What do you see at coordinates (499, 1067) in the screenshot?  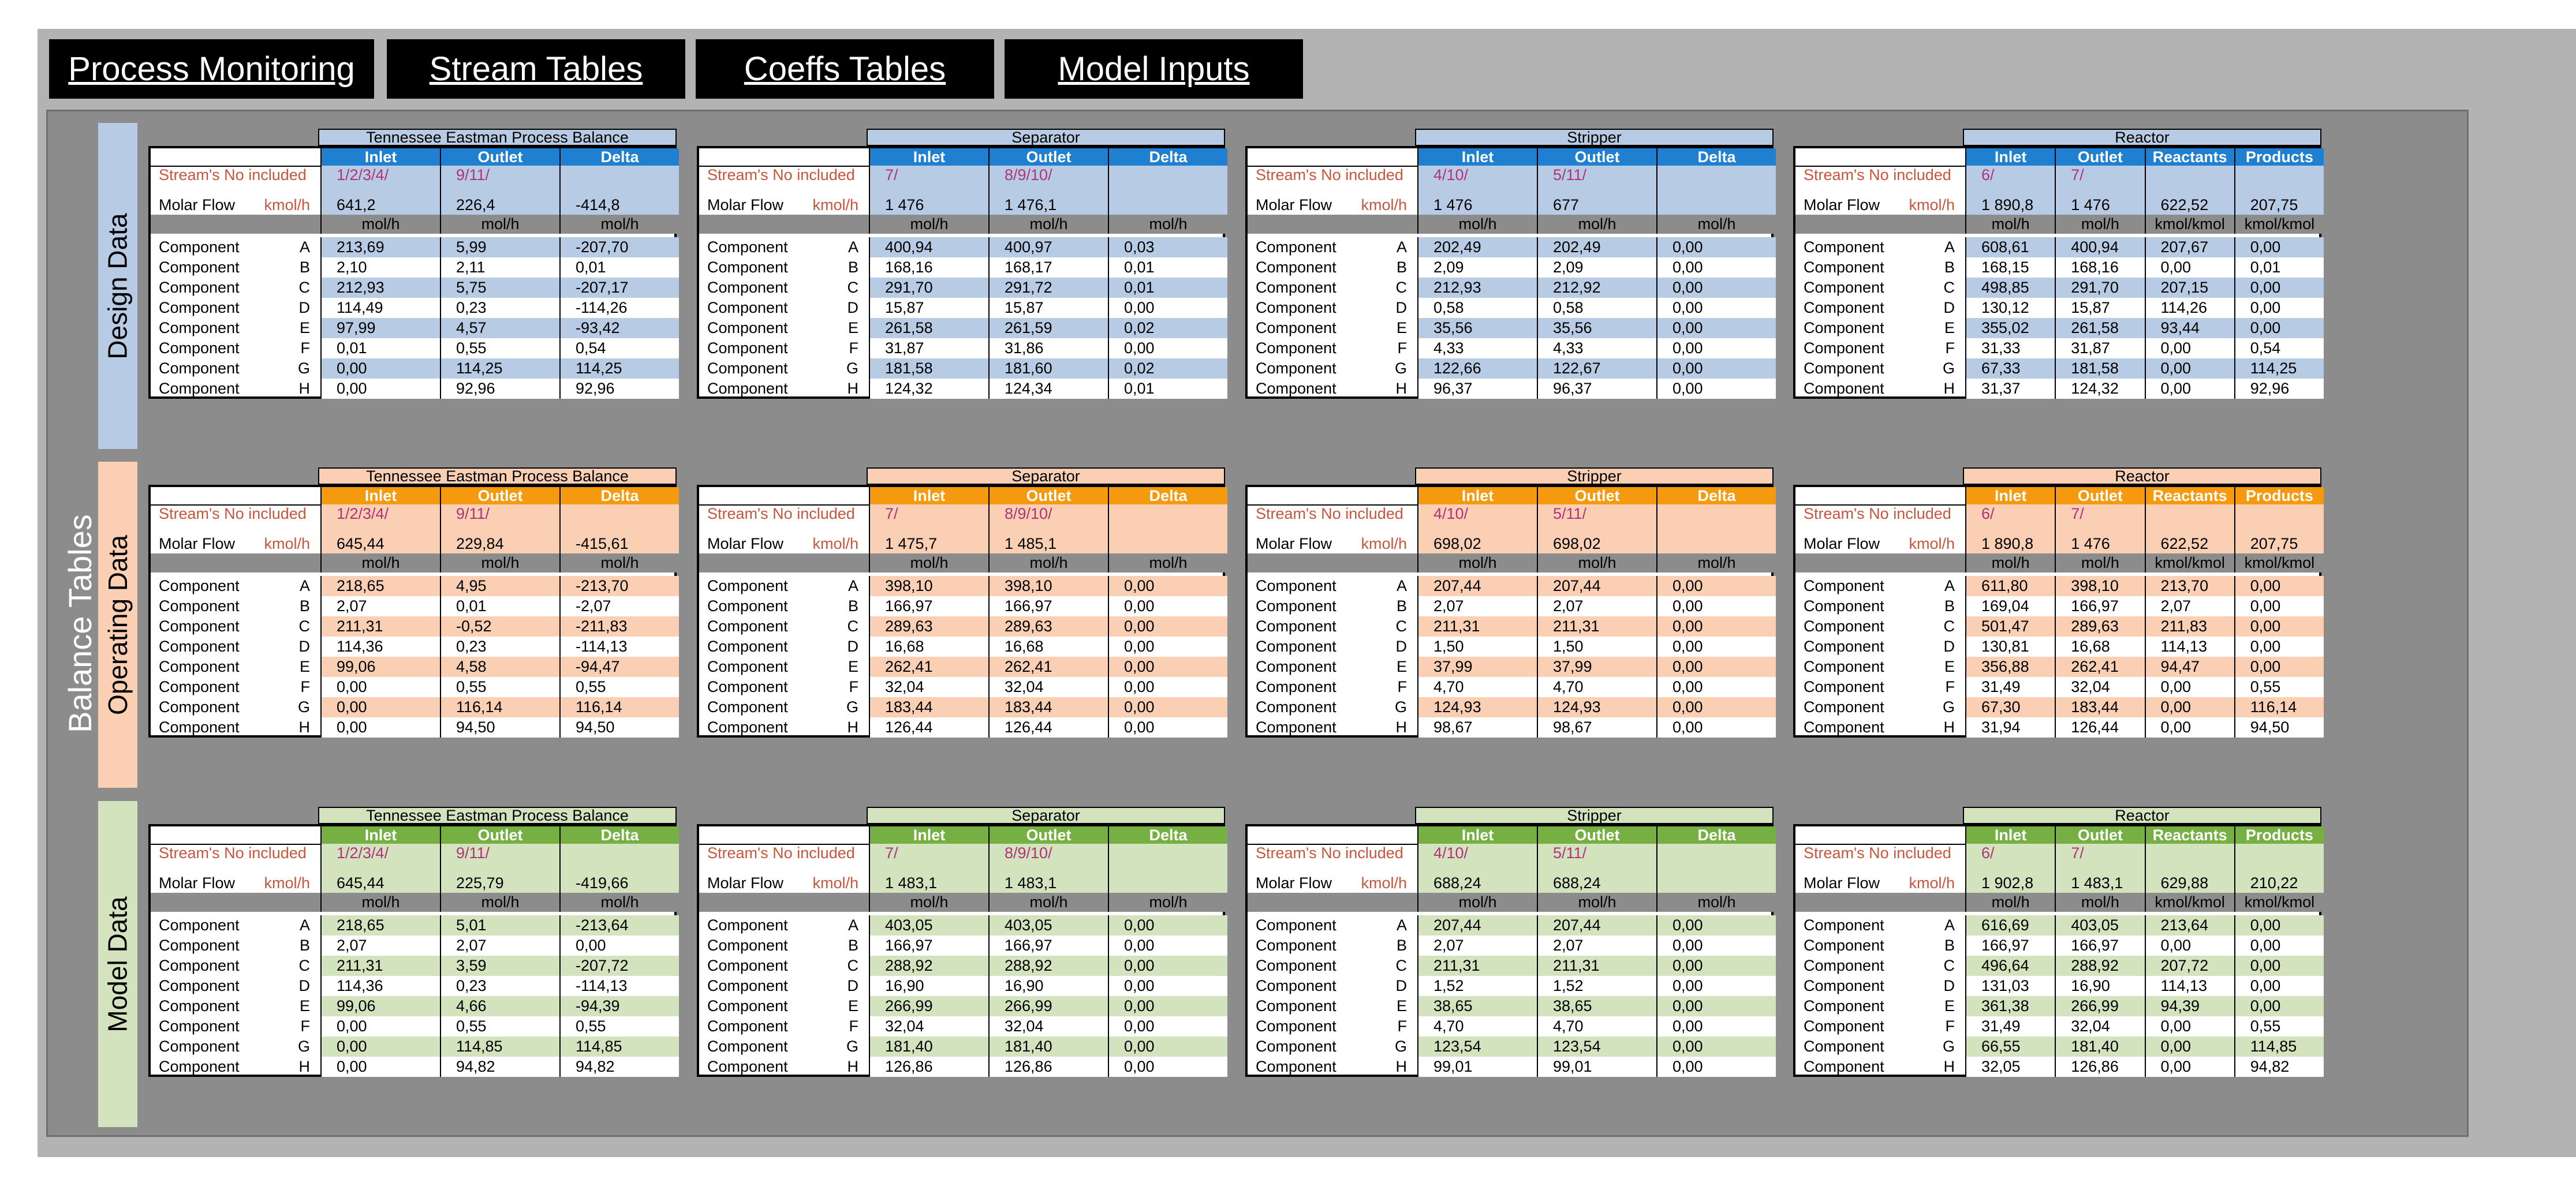 I see `component-value: 94,82` at bounding box center [499, 1067].